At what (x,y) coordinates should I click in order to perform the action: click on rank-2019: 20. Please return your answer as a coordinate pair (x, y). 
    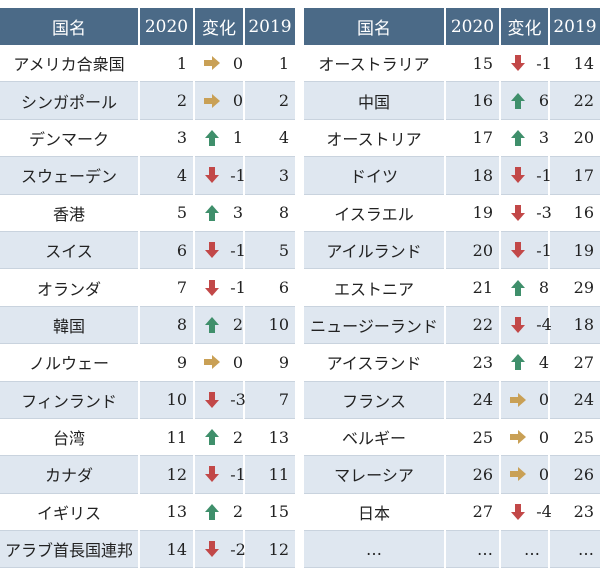
    Looking at the image, I should click on (574, 138).